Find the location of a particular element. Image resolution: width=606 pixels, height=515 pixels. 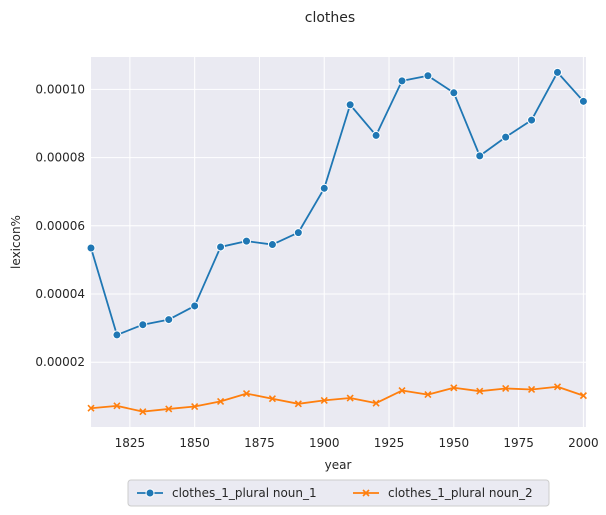

y-axis-label: lexicon% is located at coordinates (16, 242).